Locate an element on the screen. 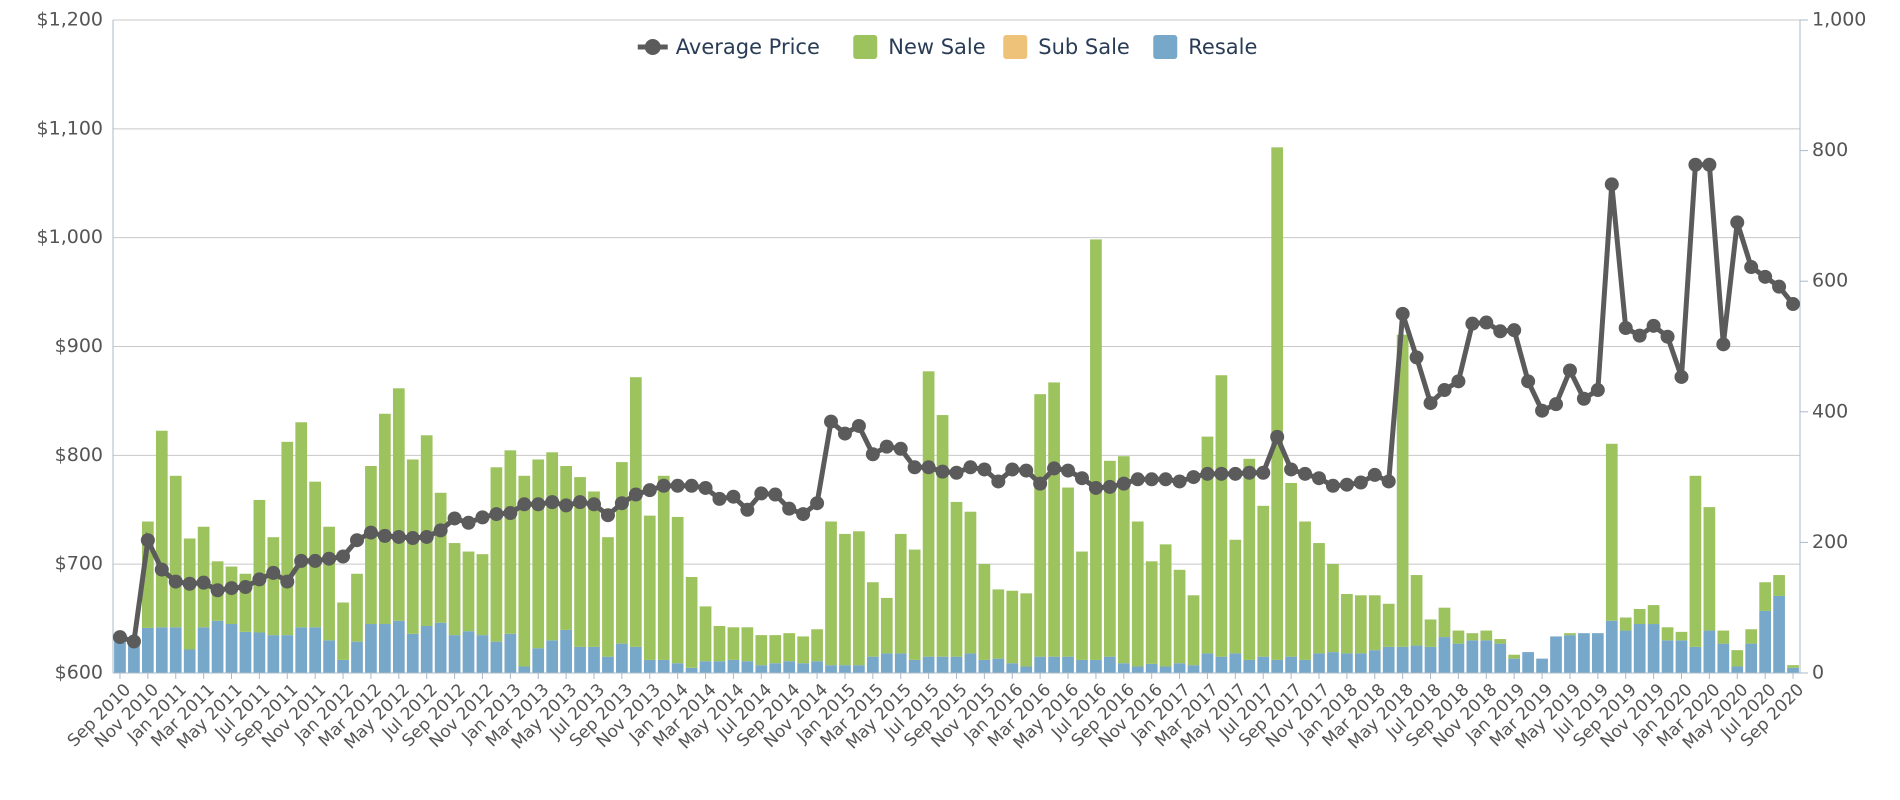 The width and height of the screenshot is (1900, 800). legend-label: New Sale is located at coordinates (936, 47).